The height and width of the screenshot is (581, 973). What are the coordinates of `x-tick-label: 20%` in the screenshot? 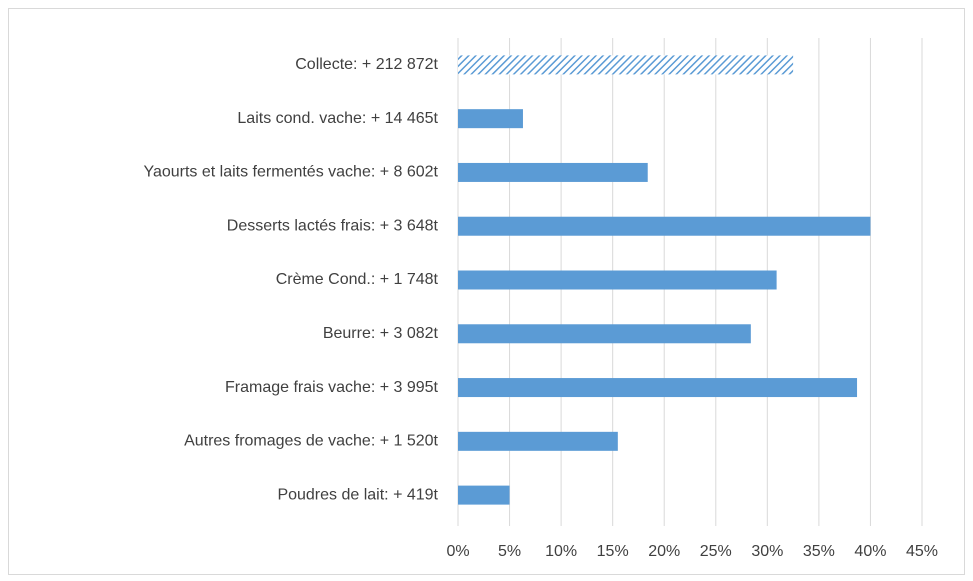 It's located at (664, 551).